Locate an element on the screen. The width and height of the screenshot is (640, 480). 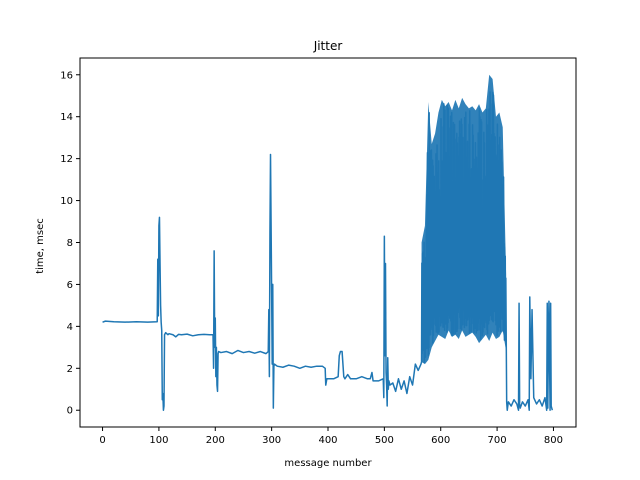
y-tick-label: 4 is located at coordinates (70, 327).